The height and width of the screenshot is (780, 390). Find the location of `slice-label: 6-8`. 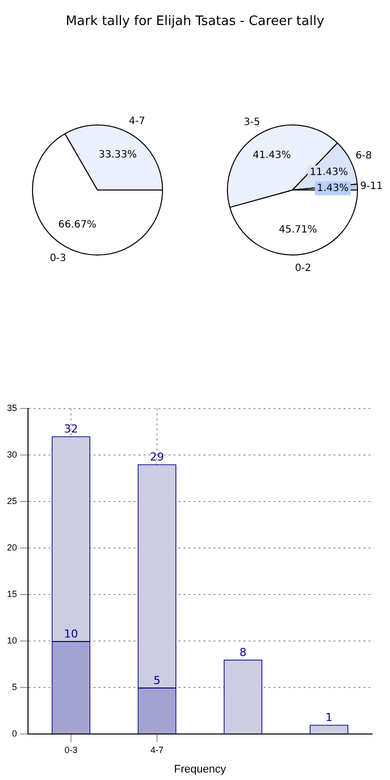

slice-label: 6-8 is located at coordinates (364, 156).